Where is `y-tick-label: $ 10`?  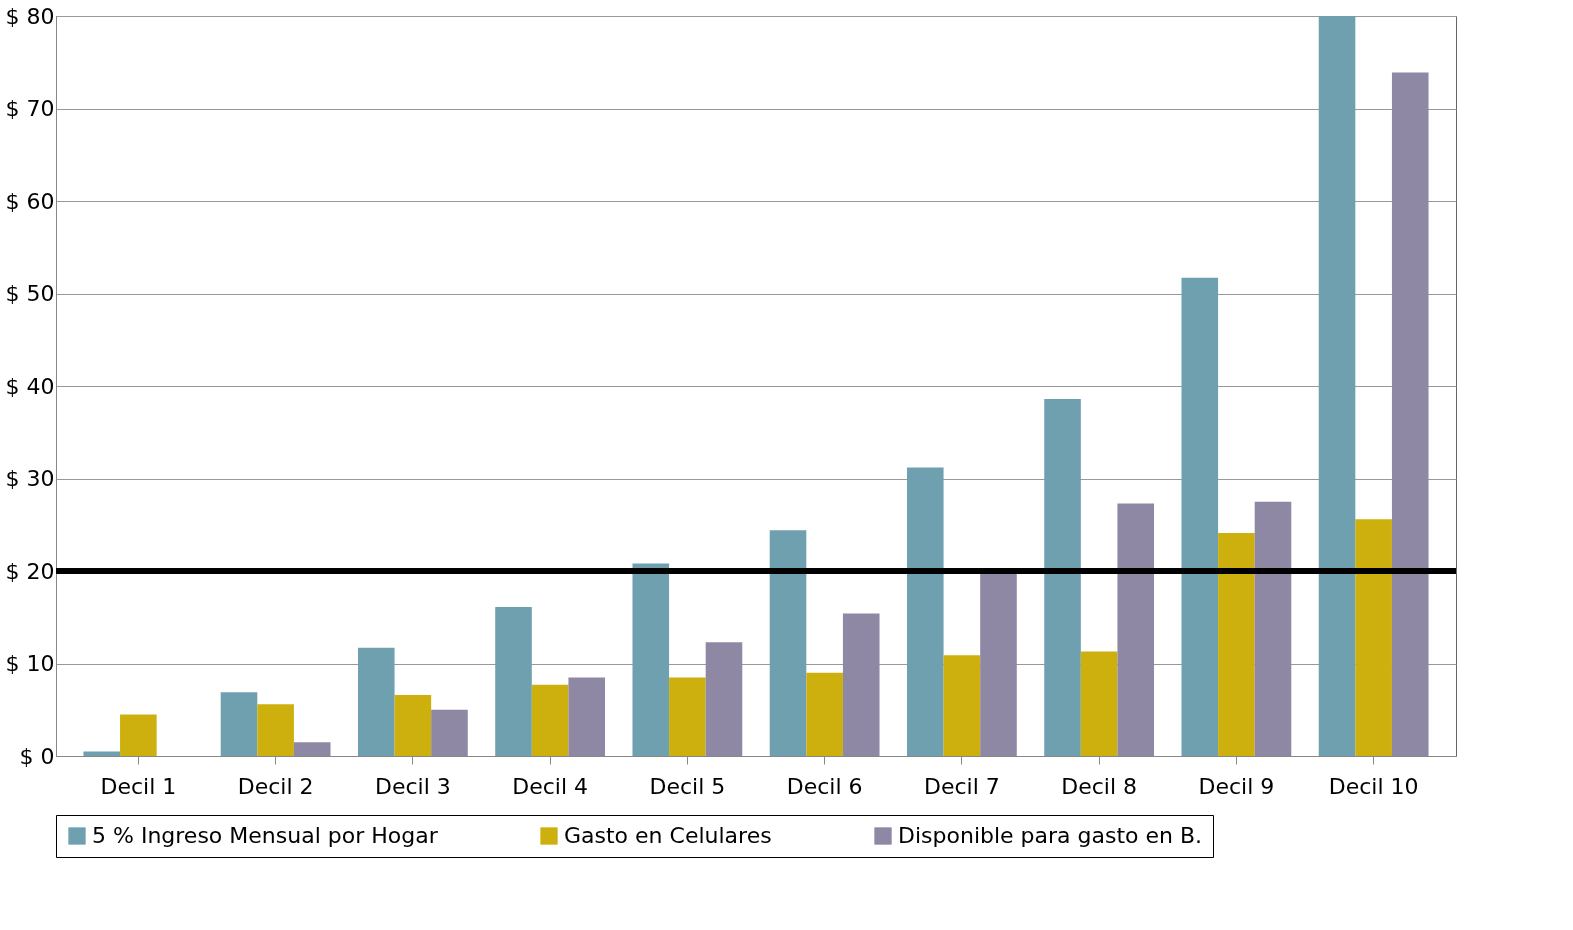 y-tick-label: $ 10 is located at coordinates (30, 663).